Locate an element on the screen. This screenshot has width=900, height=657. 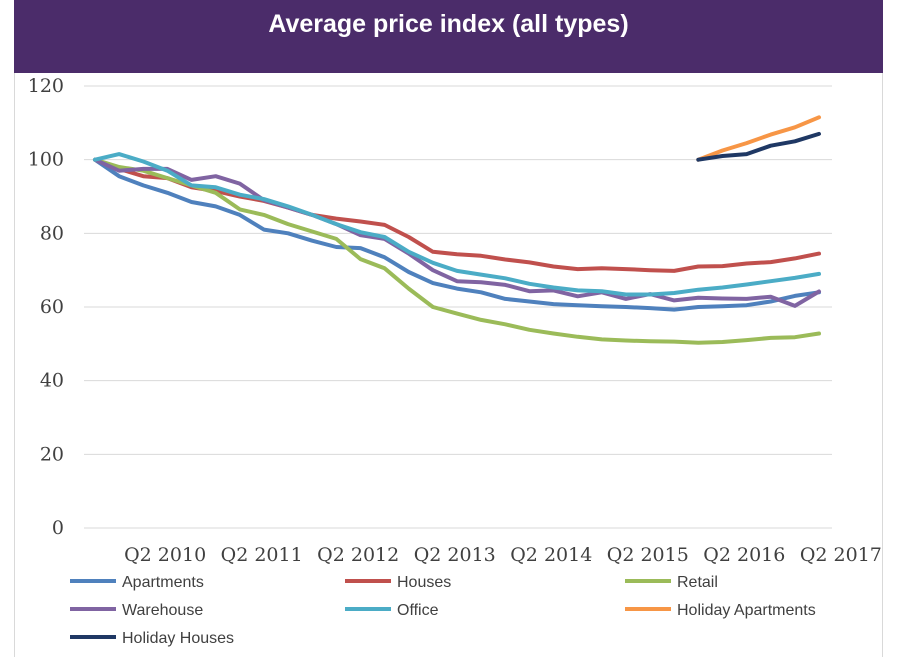
x-tick-label: Q2 2013 is located at coordinates (455, 555).